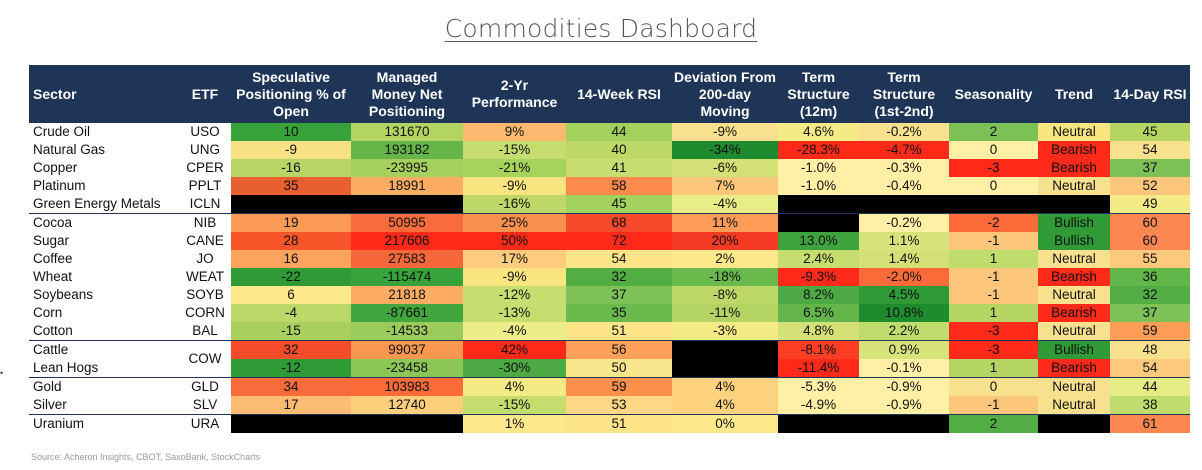 The image size is (1202, 470). What do you see at coordinates (725, 405) in the screenshot?
I see `deviation-cell: 4%` at bounding box center [725, 405].